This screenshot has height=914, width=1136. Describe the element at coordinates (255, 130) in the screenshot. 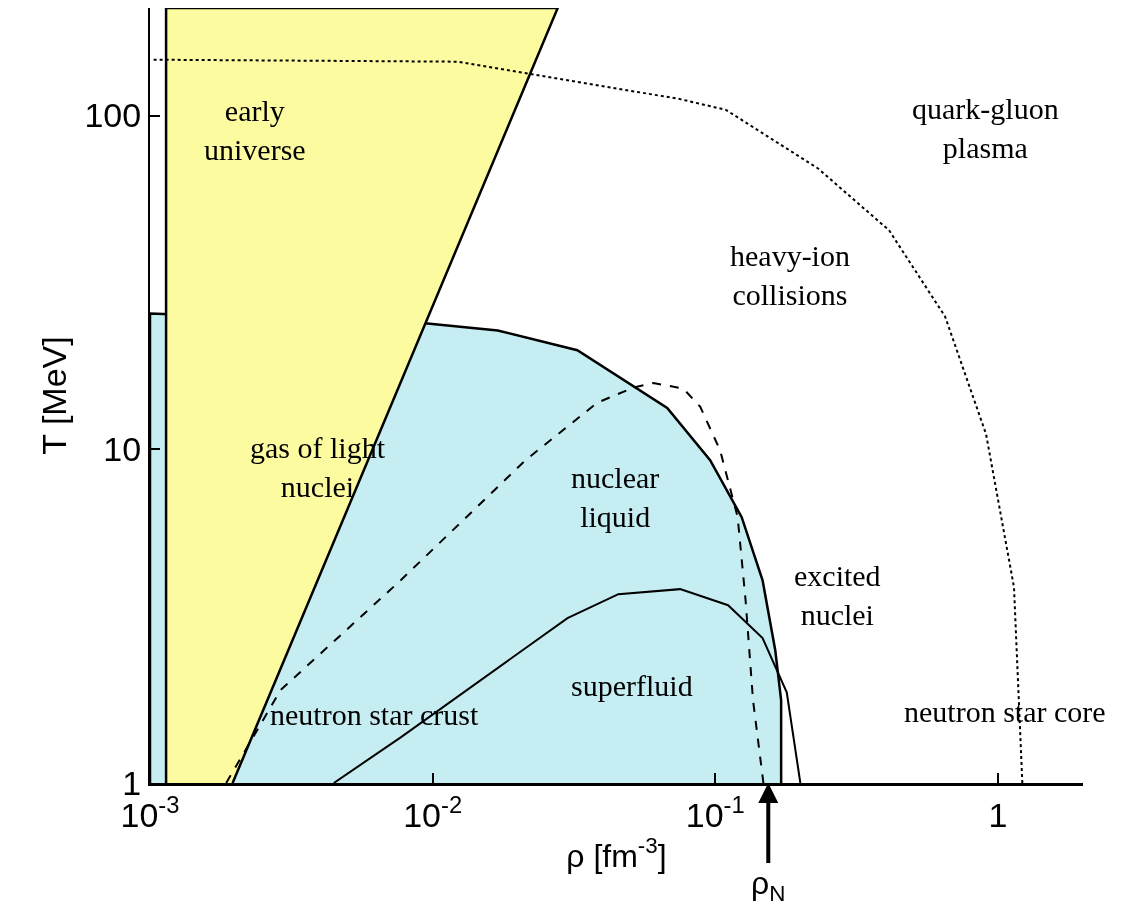

I see `annotation: early universe` at that location.